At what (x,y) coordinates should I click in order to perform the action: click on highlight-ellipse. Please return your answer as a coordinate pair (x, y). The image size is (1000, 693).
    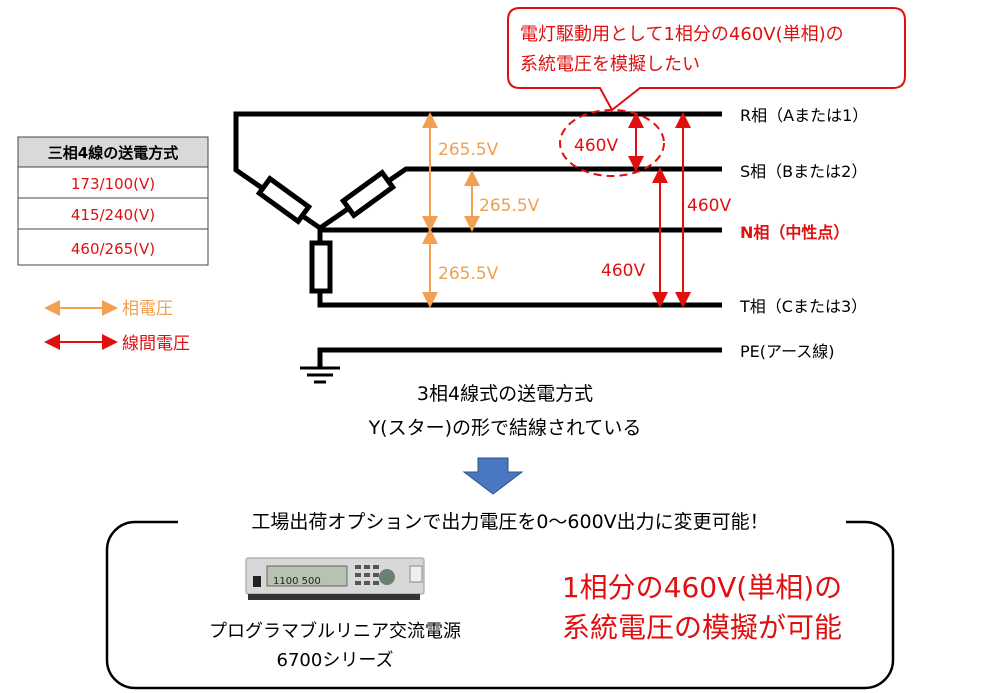
    Looking at the image, I should click on (612, 143).